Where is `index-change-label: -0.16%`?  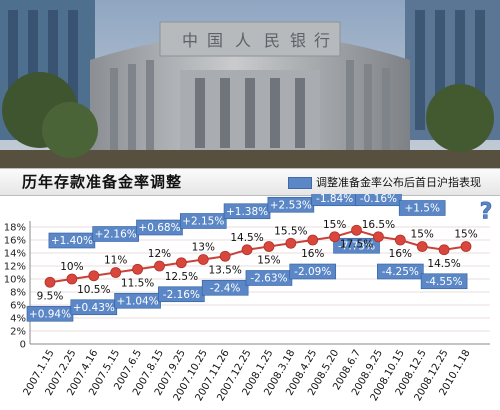 index-change-label: -0.16% is located at coordinates (378, 199).